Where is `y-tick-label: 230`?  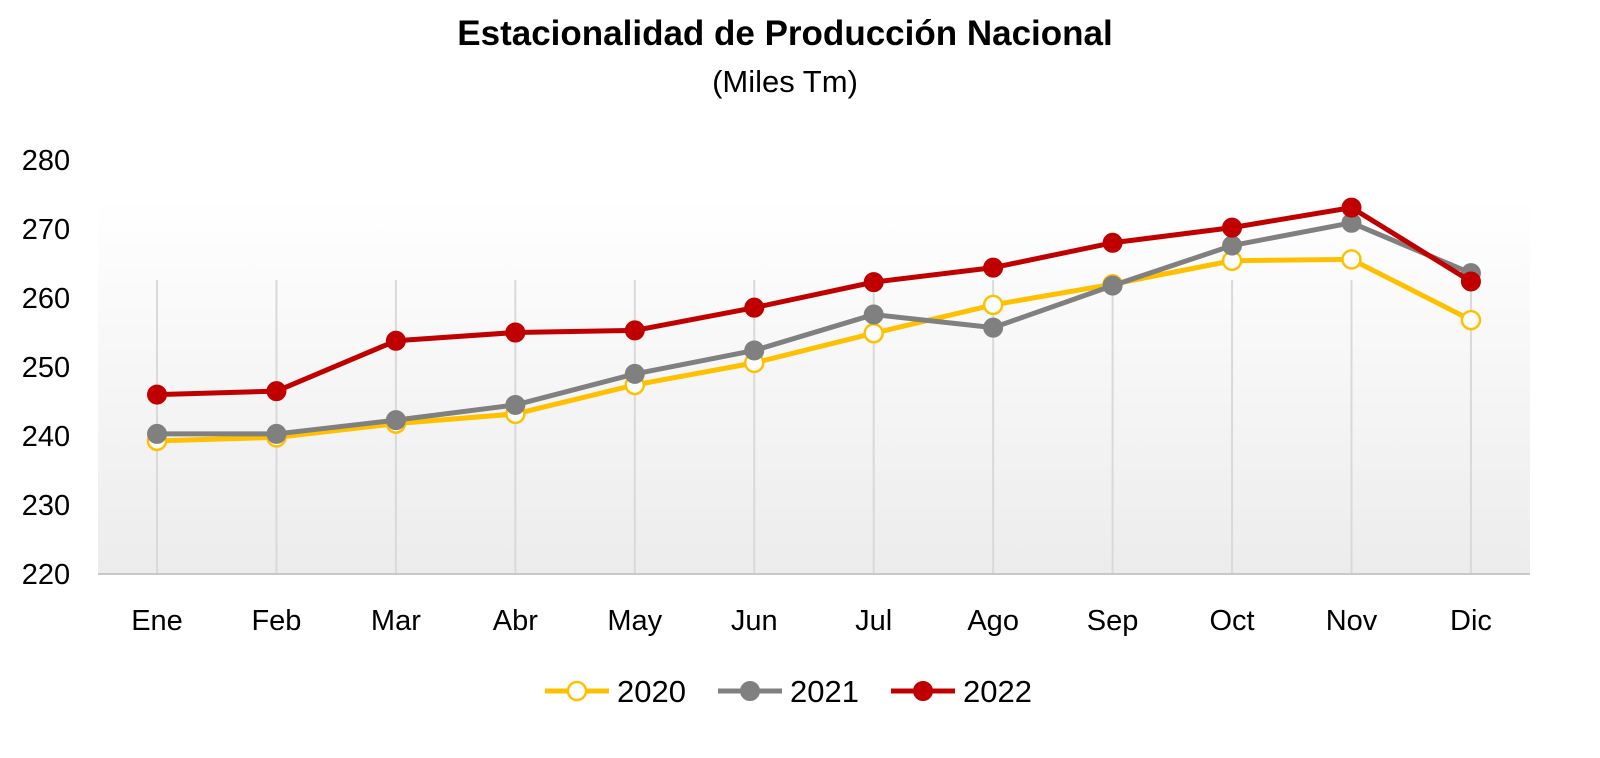
y-tick-label: 230 is located at coordinates (46, 506).